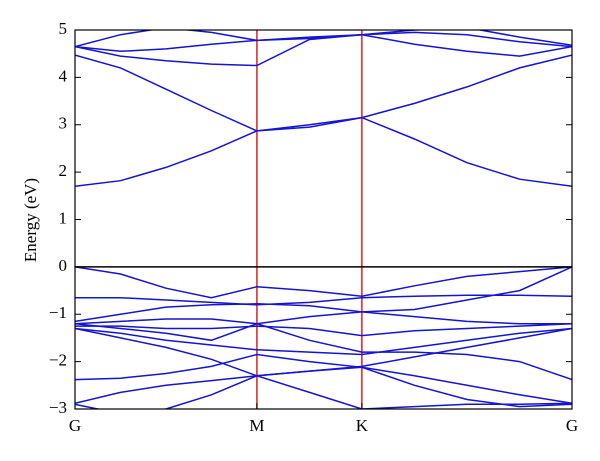 The height and width of the screenshot is (461, 600). Describe the element at coordinates (362, 425) in the screenshot. I see `x-tick-label: K` at that location.